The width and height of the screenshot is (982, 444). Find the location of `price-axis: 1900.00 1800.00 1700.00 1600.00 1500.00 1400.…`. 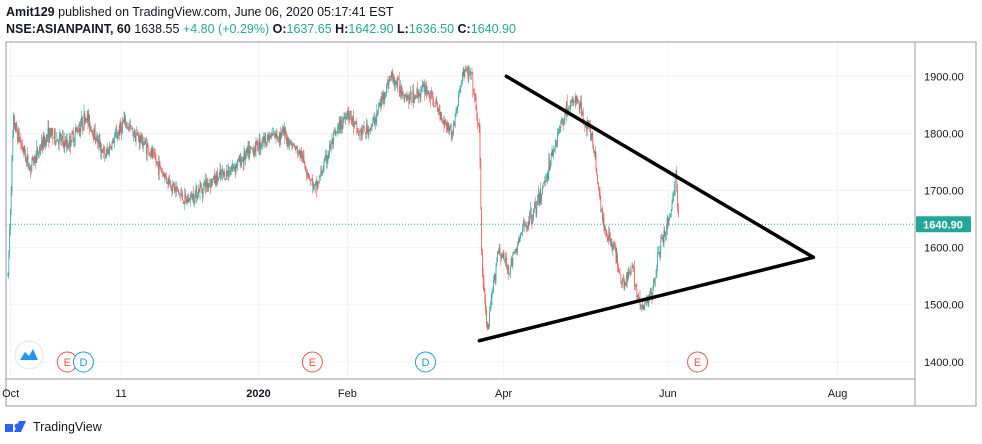

price-axis: 1900.00 1800.00 1700.00 1600.00 1500.00 1400.… is located at coordinates (944, 220).